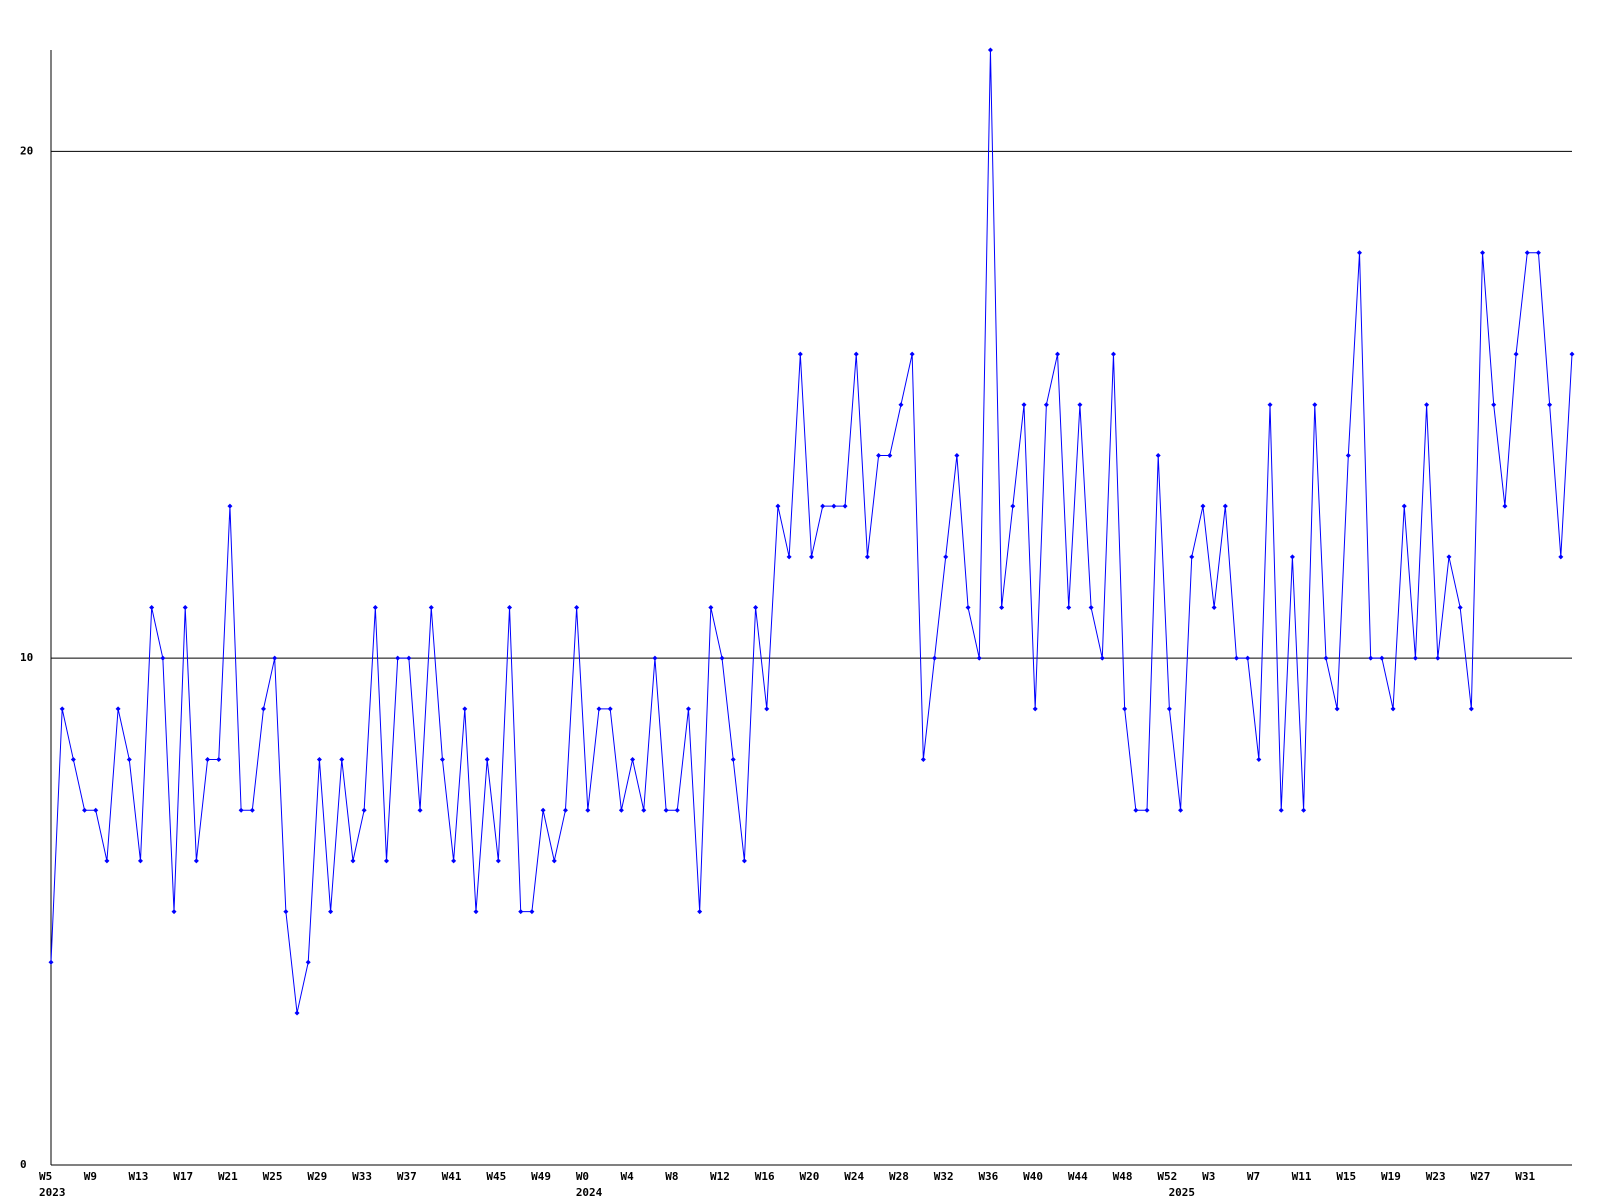  What do you see at coordinates (1346, 1176) in the screenshot?
I see `x-tick-label: W15` at bounding box center [1346, 1176].